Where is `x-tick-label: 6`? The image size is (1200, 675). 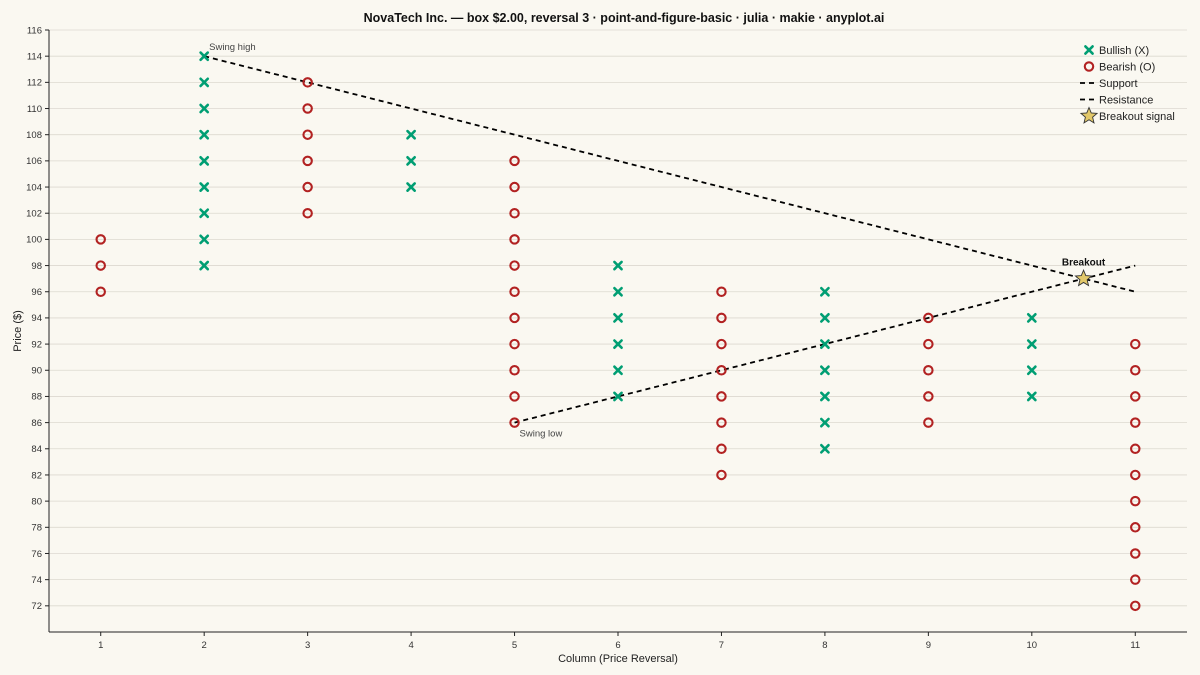
x-tick-label: 6 is located at coordinates (617, 645).